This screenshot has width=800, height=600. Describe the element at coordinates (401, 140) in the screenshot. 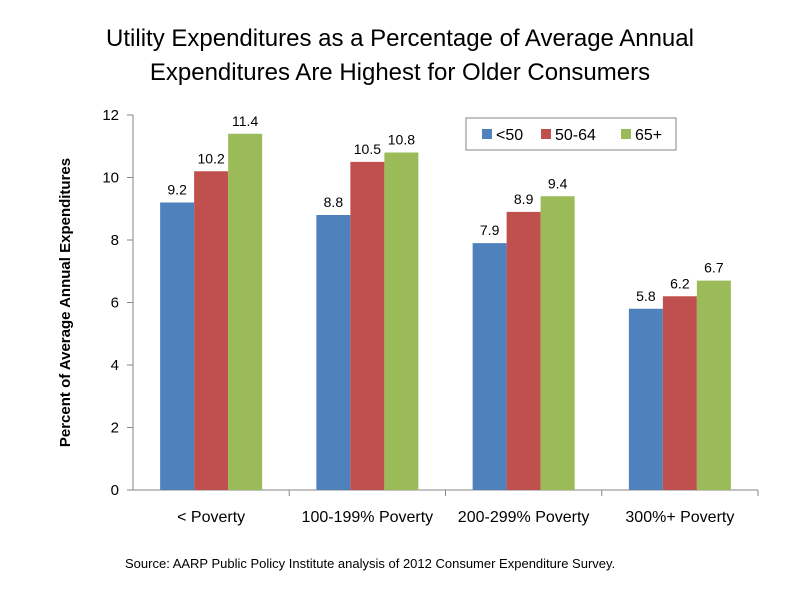

I see `data-label: 10.8` at that location.